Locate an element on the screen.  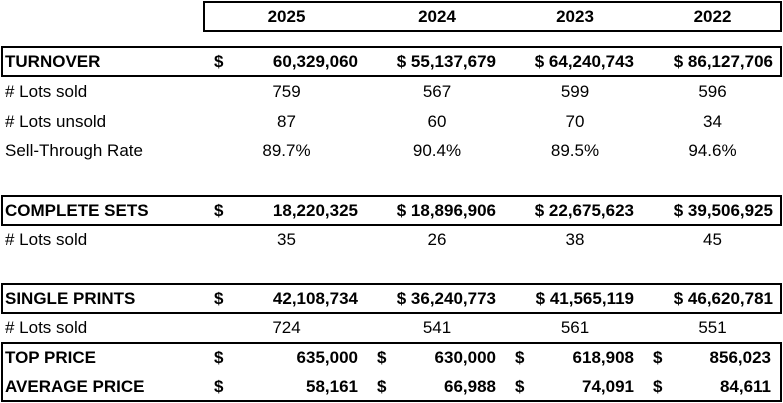
value: 551 is located at coordinates (712, 327).